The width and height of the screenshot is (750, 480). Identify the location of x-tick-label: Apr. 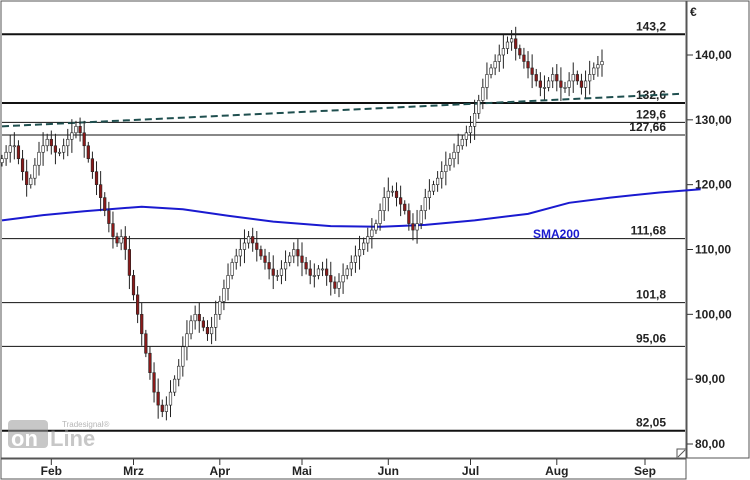
(219, 471).